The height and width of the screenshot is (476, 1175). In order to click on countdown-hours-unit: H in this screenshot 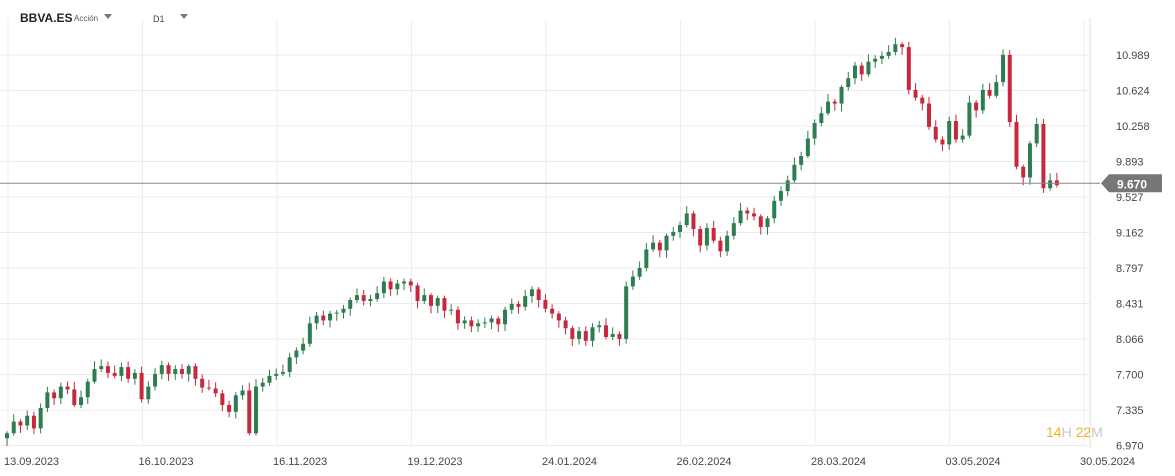, I will do `click(1066, 432)`.